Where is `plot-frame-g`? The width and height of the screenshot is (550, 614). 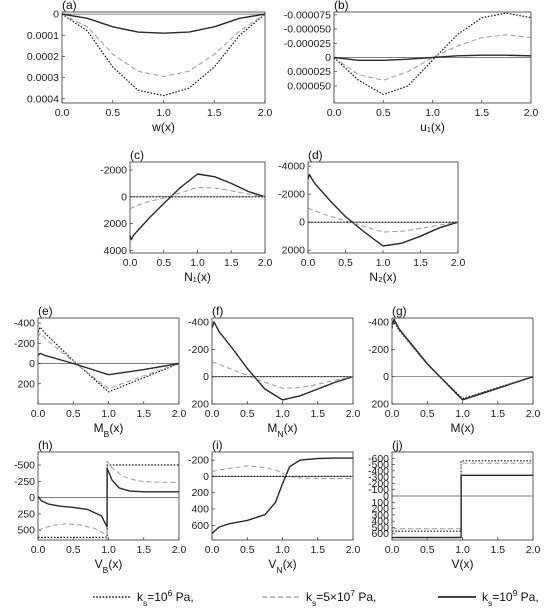
plot-frame-g is located at coordinates (462, 361).